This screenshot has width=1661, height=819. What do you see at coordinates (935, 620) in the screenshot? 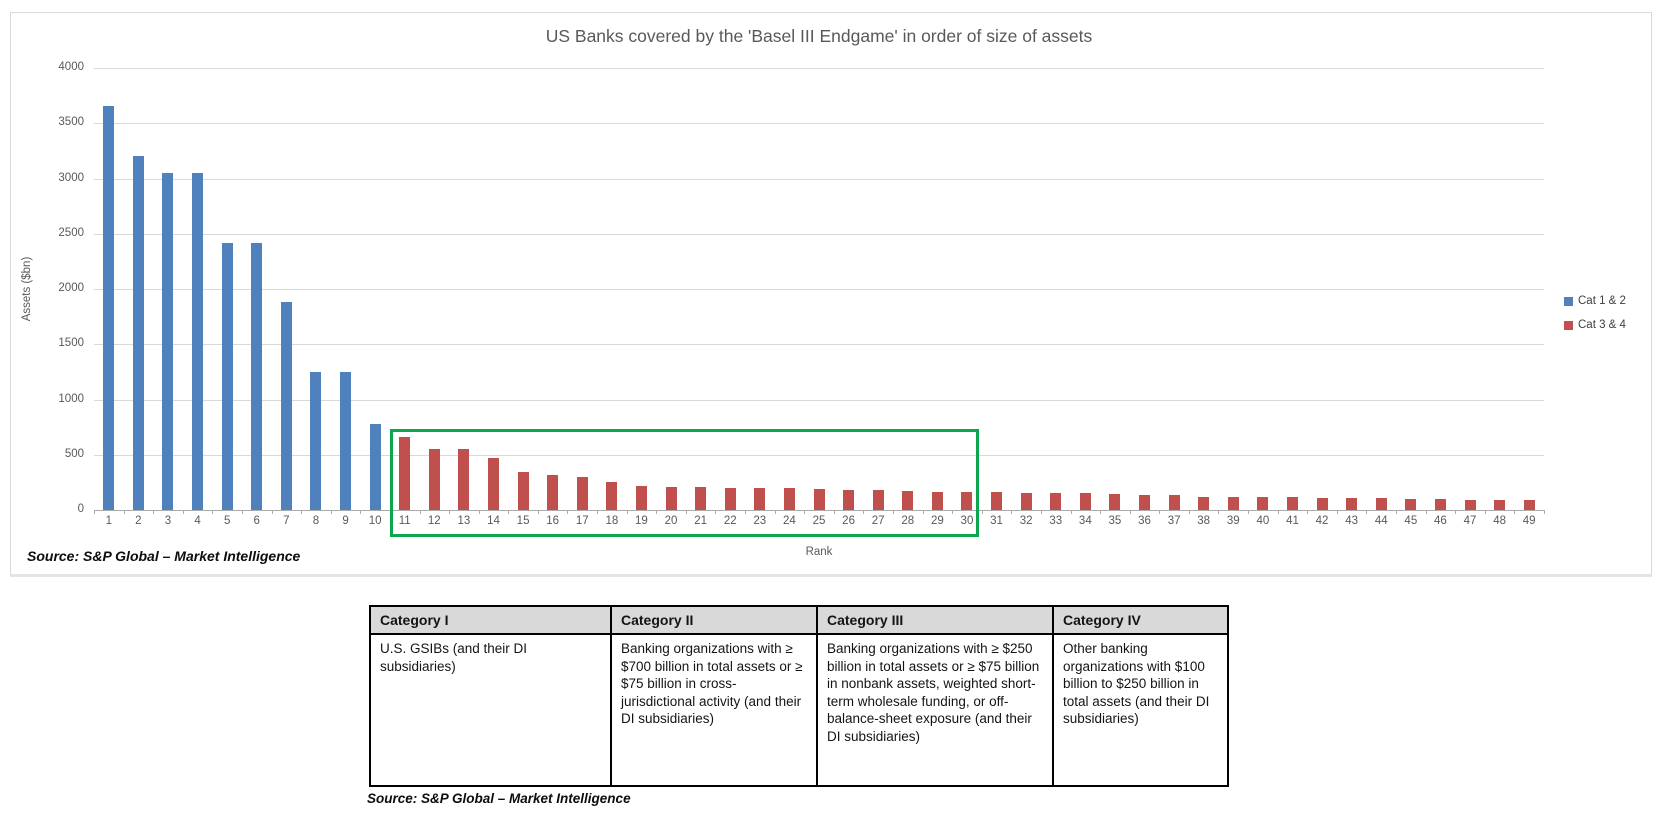
I see `header-category-3: Category III` at bounding box center [935, 620].